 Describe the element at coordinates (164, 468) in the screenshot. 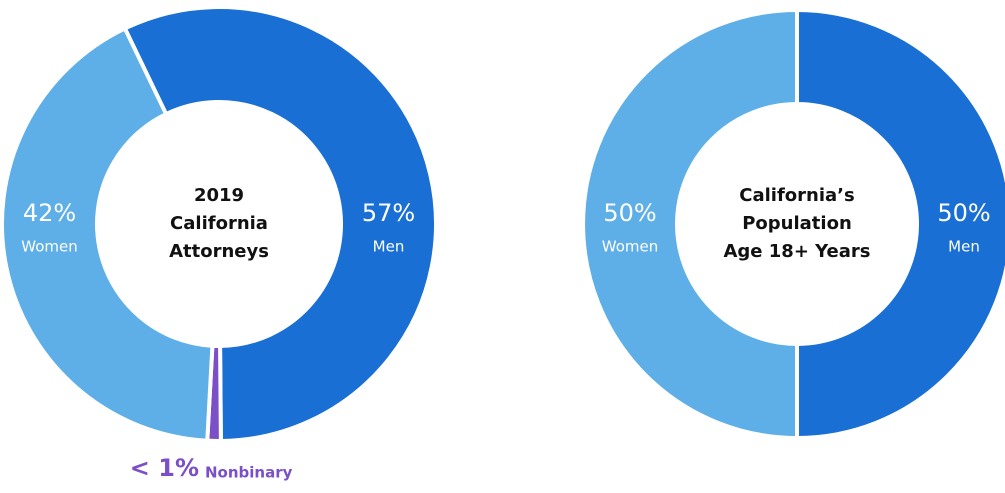

I see `slice-percent: < 1%` at that location.